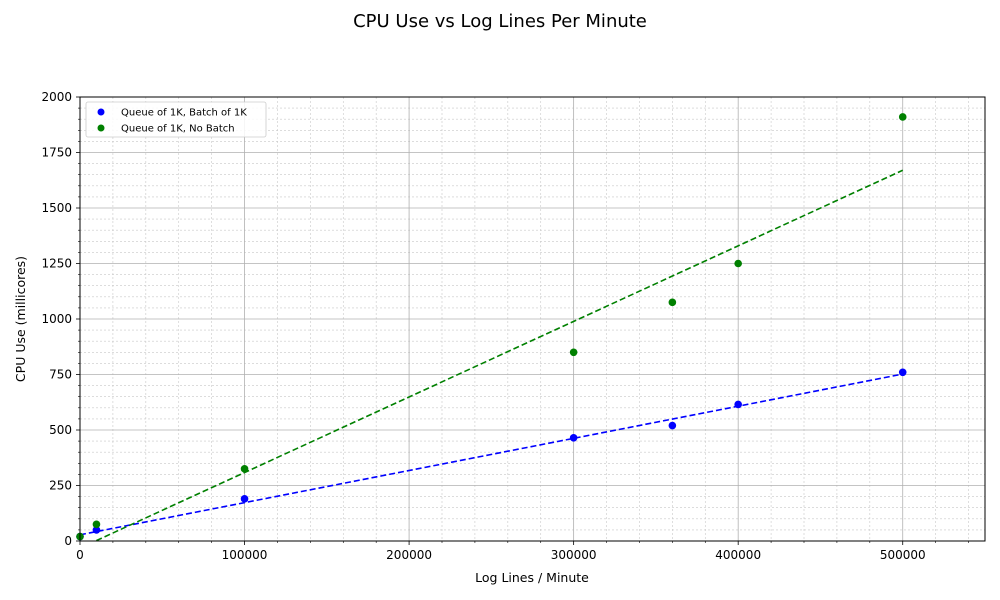 This screenshot has height=600, width=1000. Describe the element at coordinates (80, 555) in the screenshot. I see `x-tick-label: 0` at that location.